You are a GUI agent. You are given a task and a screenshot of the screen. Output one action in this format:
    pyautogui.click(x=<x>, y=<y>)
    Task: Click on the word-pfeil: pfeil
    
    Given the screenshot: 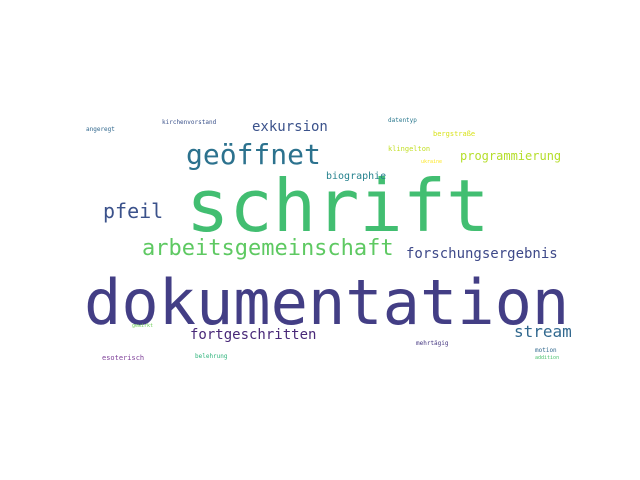 What is the action you would take?
    pyautogui.click(x=133, y=211)
    